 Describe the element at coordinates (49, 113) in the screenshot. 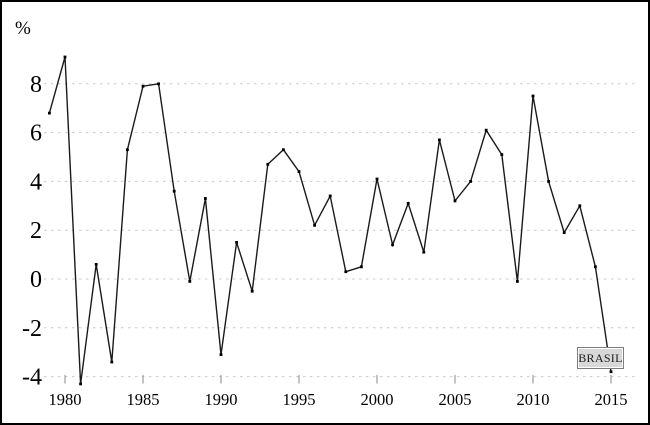

I see `data-point-1979` at that location.